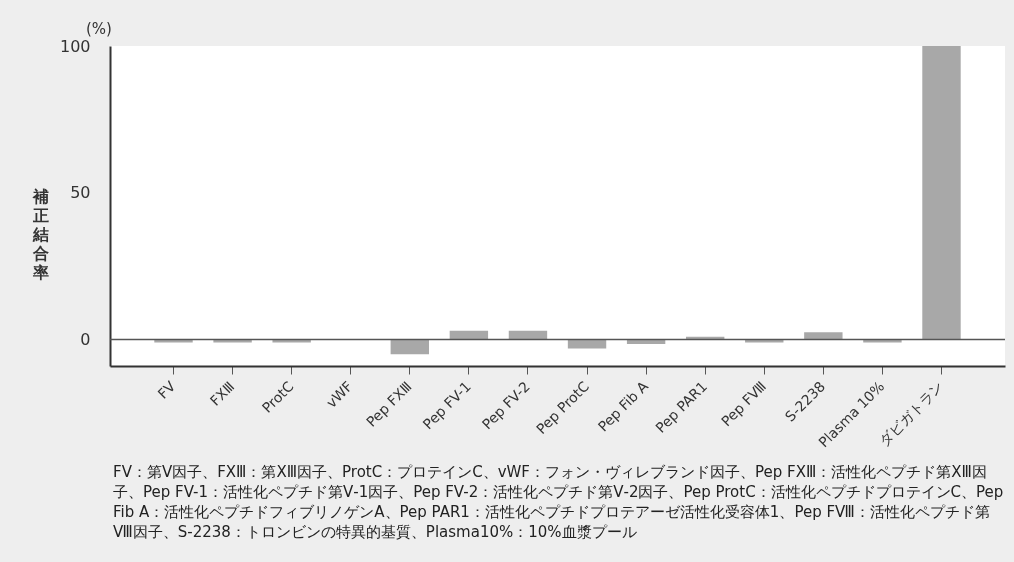  What do you see at coordinates (85, 340) in the screenshot?
I see `y-tick-label: 0` at bounding box center [85, 340].